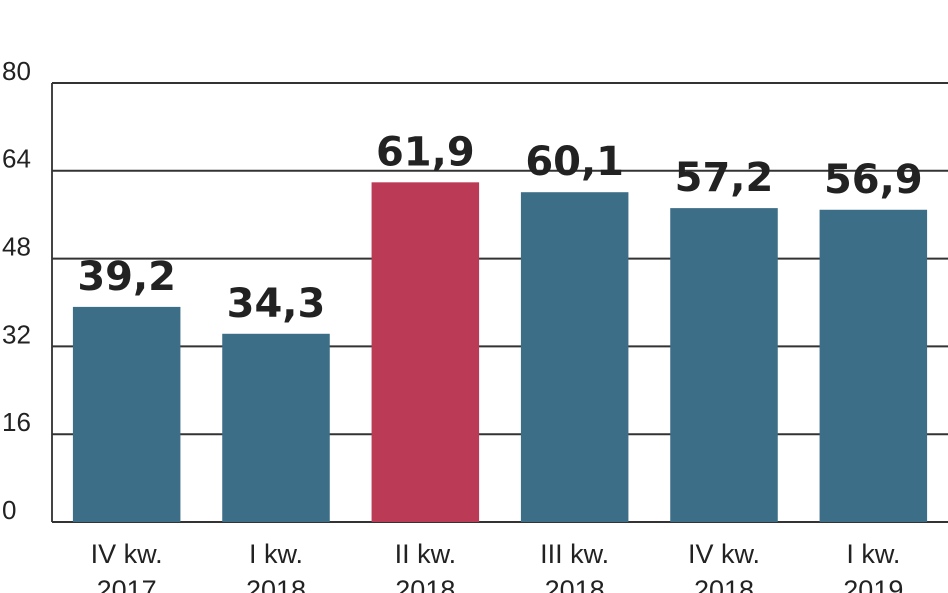 This screenshot has height=593, width=948. Describe the element at coordinates (127, 566) in the screenshot. I see `x-tick-label: IV kw. 2017` at that location.